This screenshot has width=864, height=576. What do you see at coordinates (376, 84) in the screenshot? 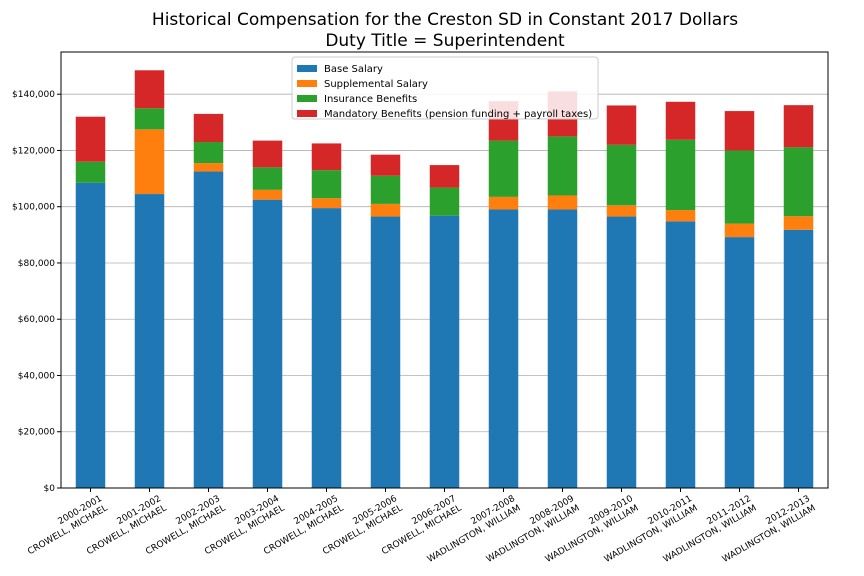
I see `legend-label: Supplemental Salary` at bounding box center [376, 84].